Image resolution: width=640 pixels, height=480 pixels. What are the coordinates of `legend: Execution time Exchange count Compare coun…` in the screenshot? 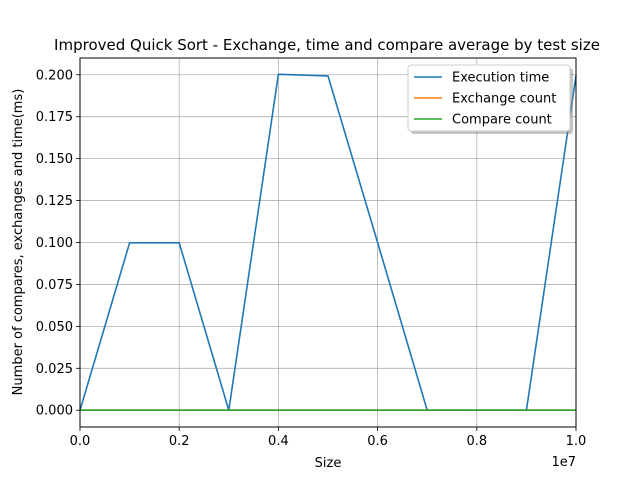 It's located at (490, 99).